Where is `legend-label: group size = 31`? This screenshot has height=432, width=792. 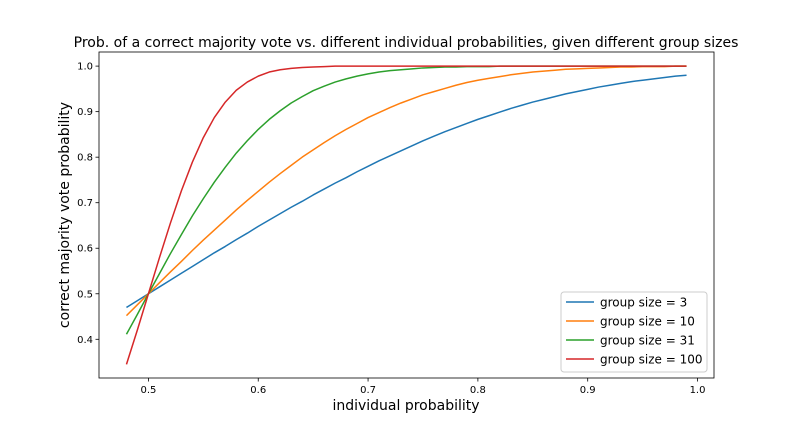 legend-label: group size = 31 is located at coordinates (647, 341).